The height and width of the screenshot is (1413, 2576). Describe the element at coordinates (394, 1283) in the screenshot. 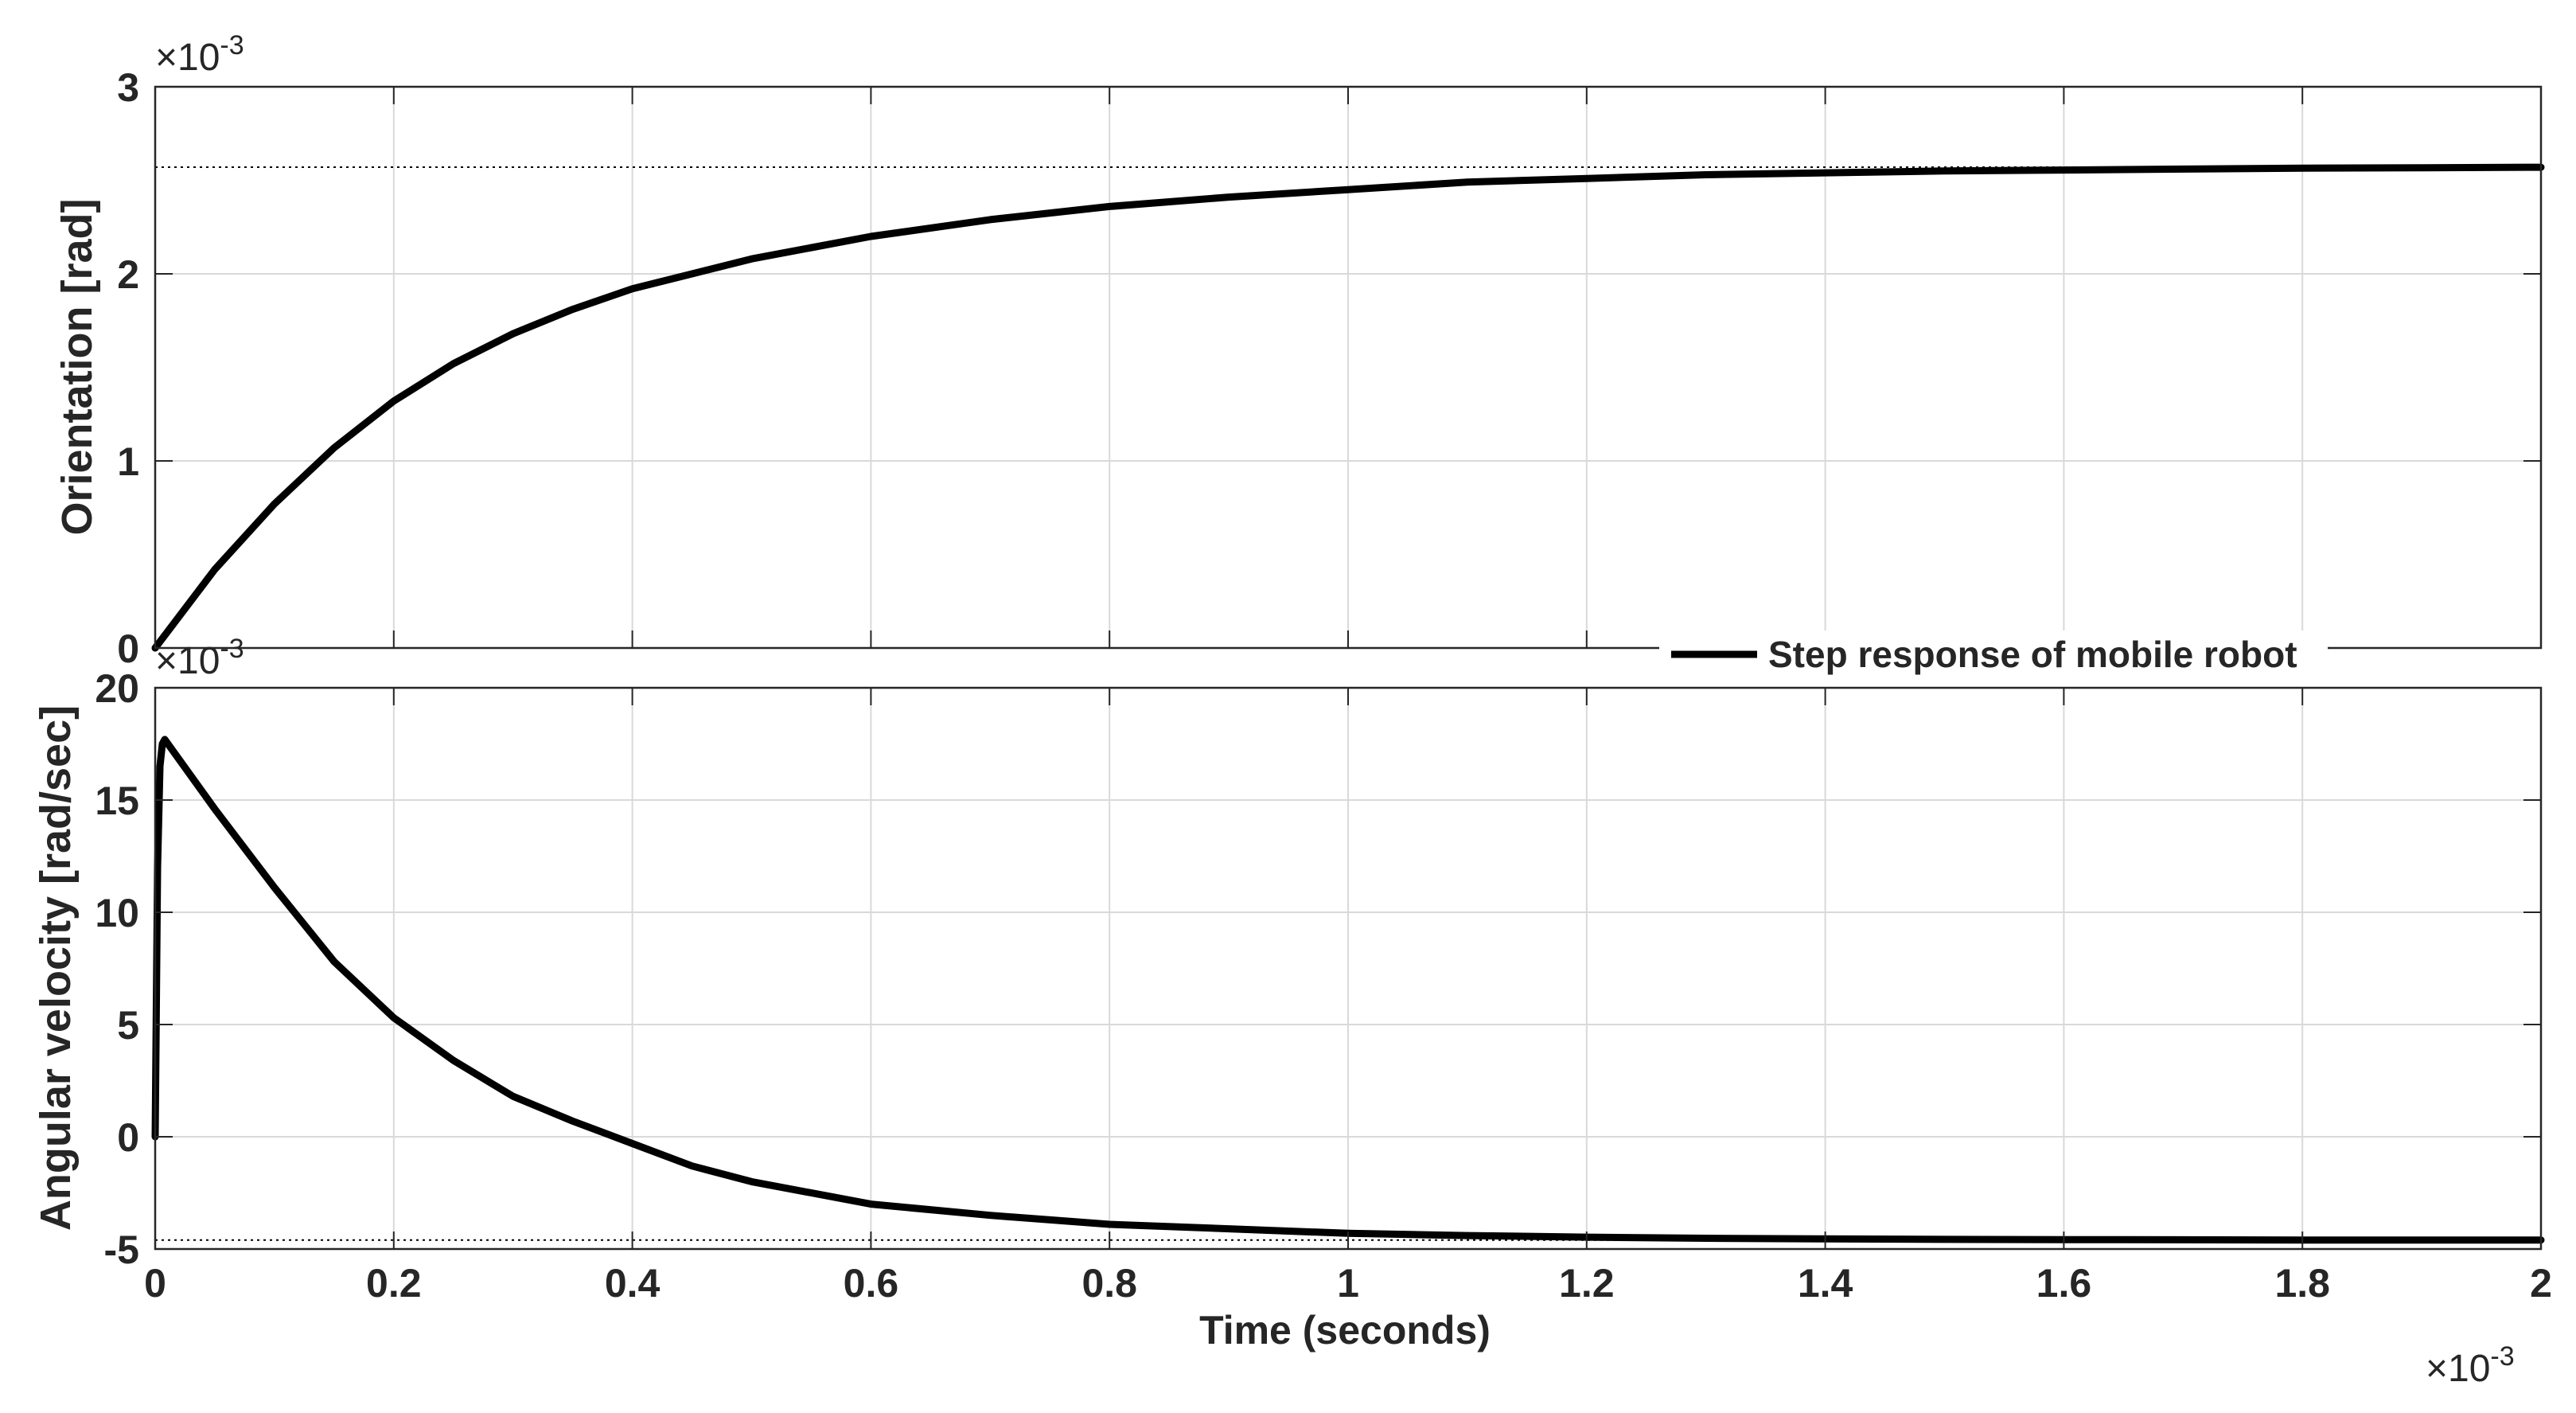

I see `time-x-tick-label-1: 0.2` at that location.